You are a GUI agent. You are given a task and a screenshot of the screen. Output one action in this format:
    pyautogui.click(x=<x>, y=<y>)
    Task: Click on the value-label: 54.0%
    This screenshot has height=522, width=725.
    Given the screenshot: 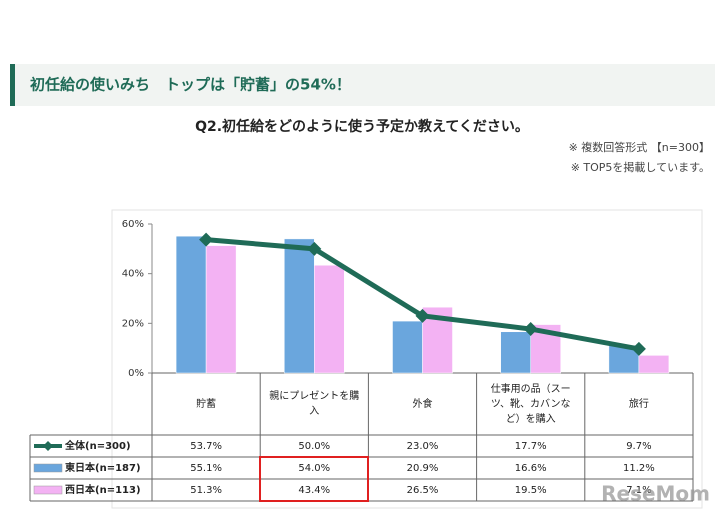 What is the action you would take?
    pyautogui.click(x=314, y=468)
    